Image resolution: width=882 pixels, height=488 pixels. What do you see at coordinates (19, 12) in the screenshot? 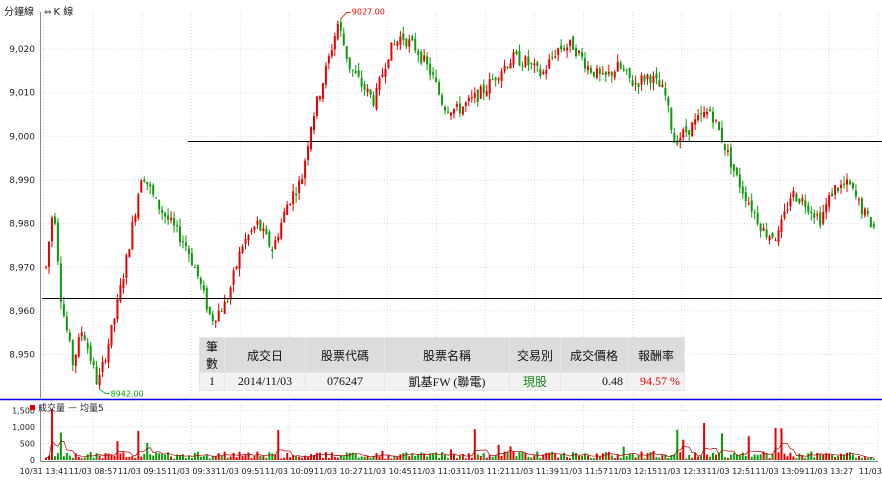
I see `minute-line-button: 分鐘線` at bounding box center [19, 12].